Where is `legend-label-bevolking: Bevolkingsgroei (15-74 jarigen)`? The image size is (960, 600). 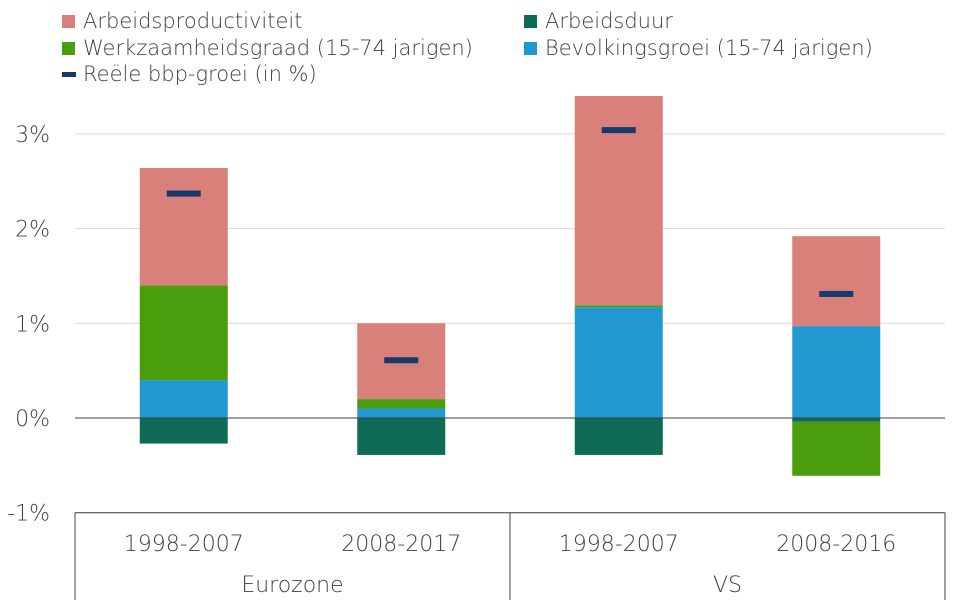
legend-label-bevolking: Bevolkingsgroei (15-74 jarigen) is located at coordinates (709, 48).